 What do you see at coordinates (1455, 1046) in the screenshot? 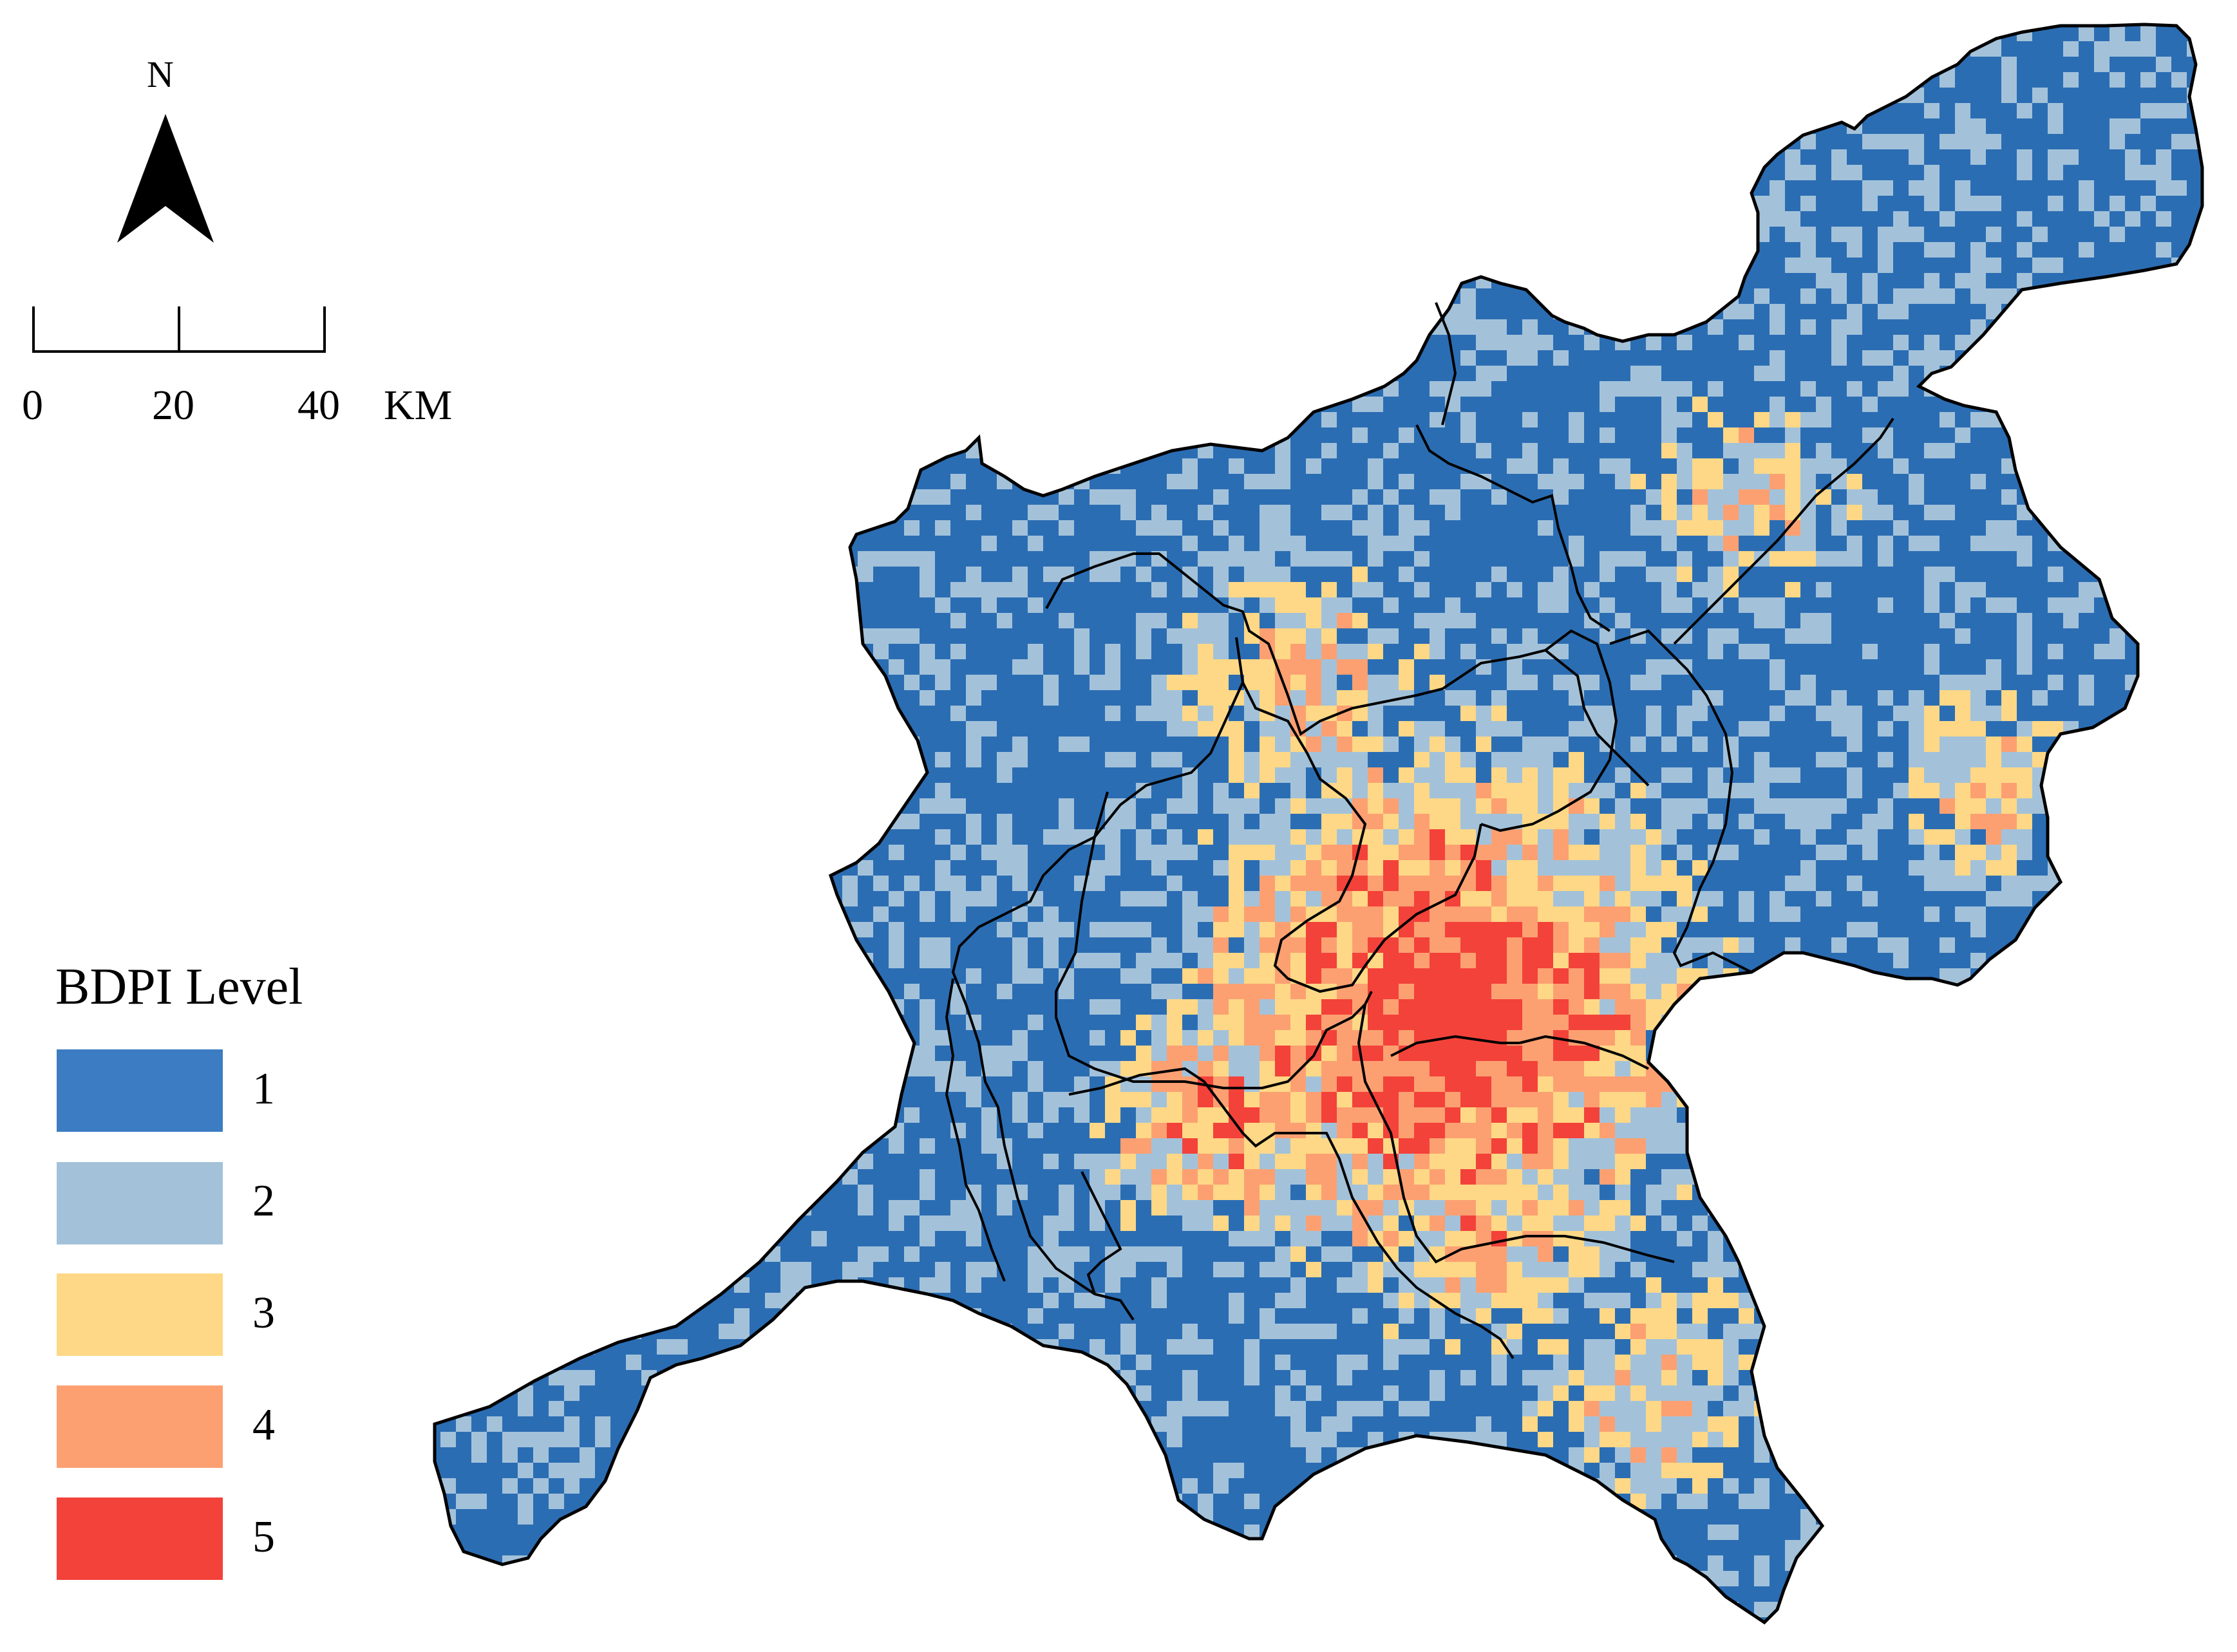
I see `district-boundary` at bounding box center [1455, 1046].